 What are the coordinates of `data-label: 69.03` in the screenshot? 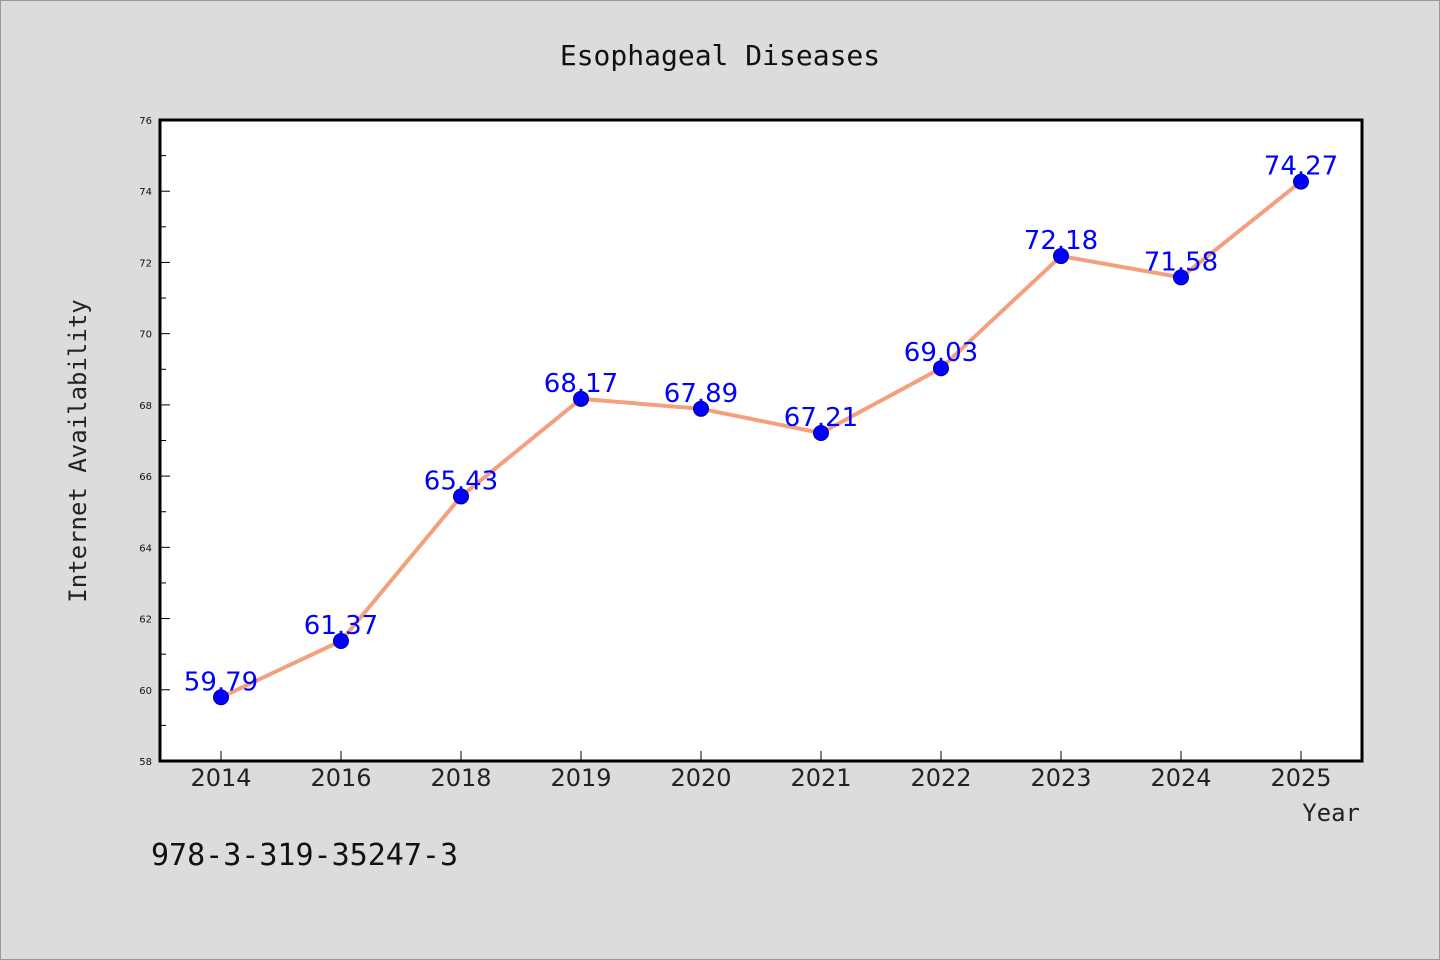 It's located at (941, 353).